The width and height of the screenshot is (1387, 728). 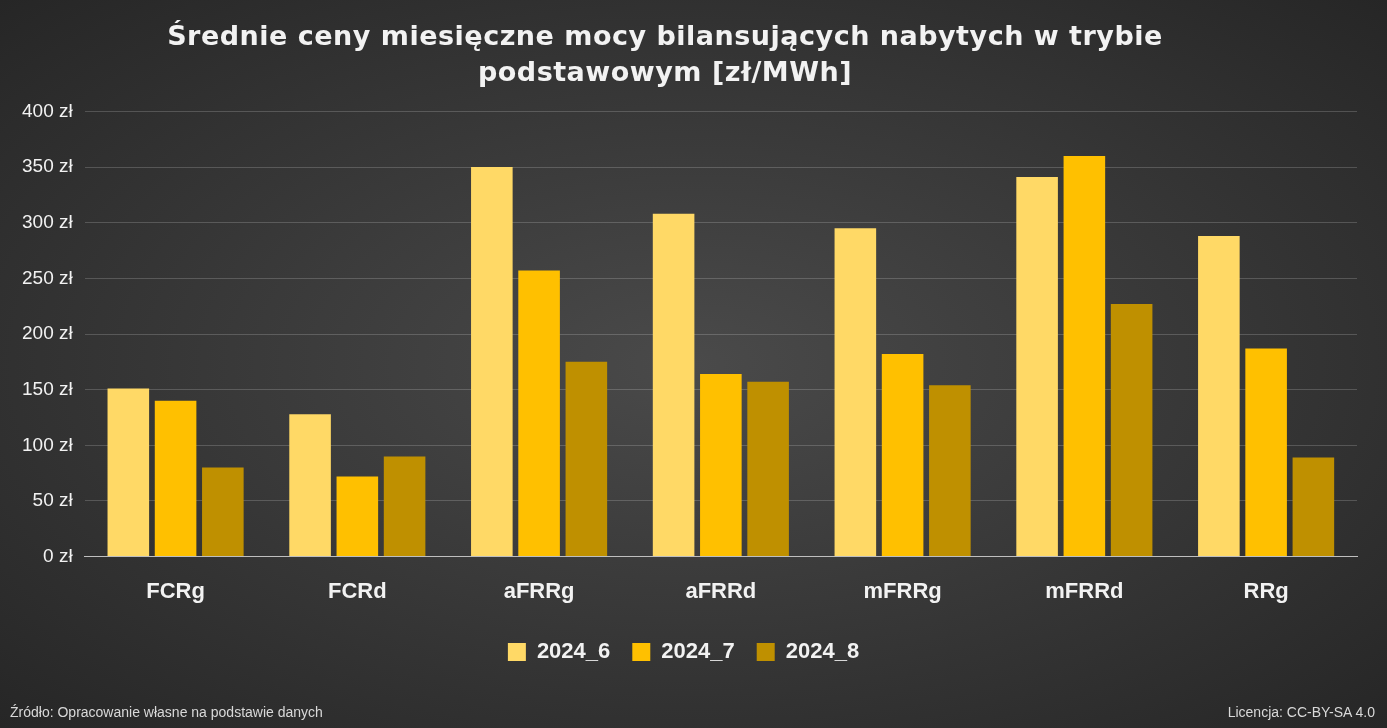 What do you see at coordinates (1266, 590) in the screenshot?
I see `x-tick-label: RRg` at bounding box center [1266, 590].